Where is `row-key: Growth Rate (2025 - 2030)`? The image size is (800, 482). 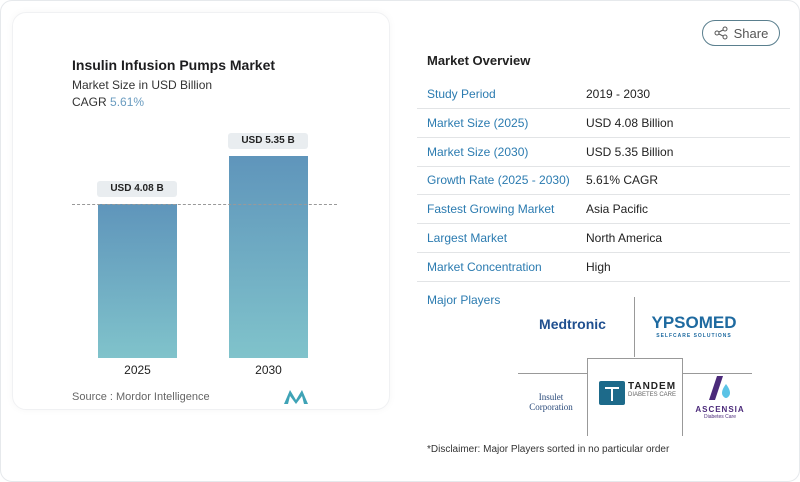 row-key: Growth Rate (2025 - 2030) is located at coordinates (498, 180).